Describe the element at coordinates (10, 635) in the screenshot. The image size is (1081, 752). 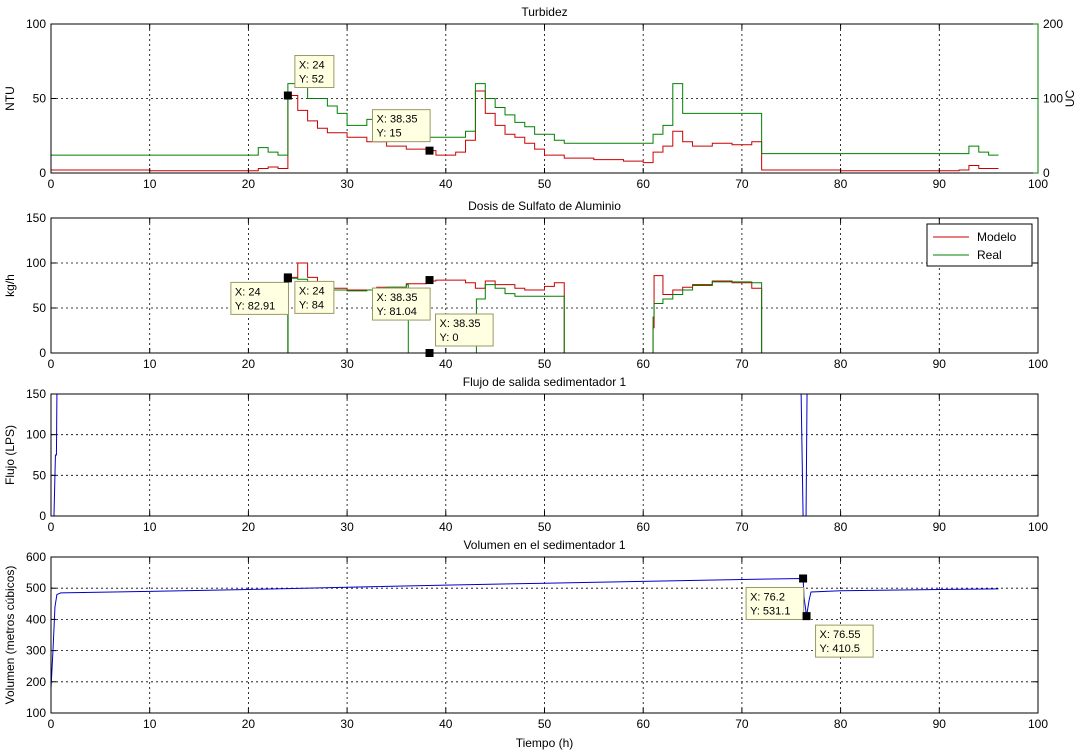
I see `y-axis-label: Volumen (metros cúbicos)` at that location.